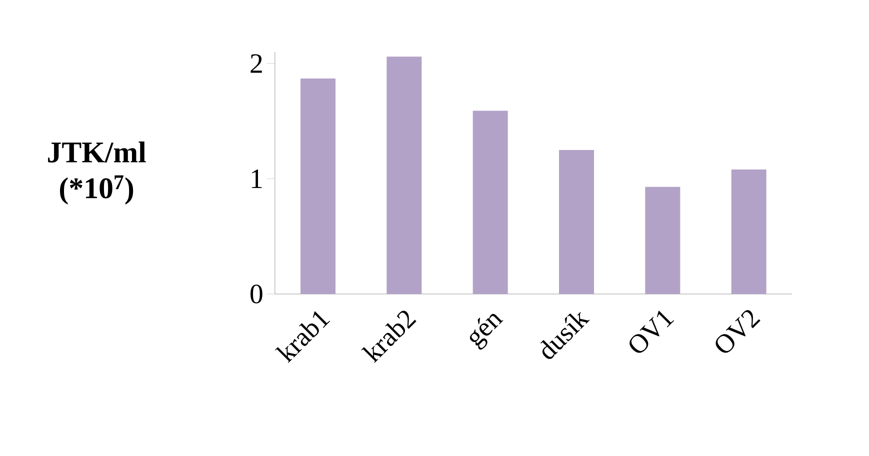 This screenshot has width=869, height=456. What do you see at coordinates (487, 332) in the screenshot?
I see `x-tick-label: gén` at bounding box center [487, 332].